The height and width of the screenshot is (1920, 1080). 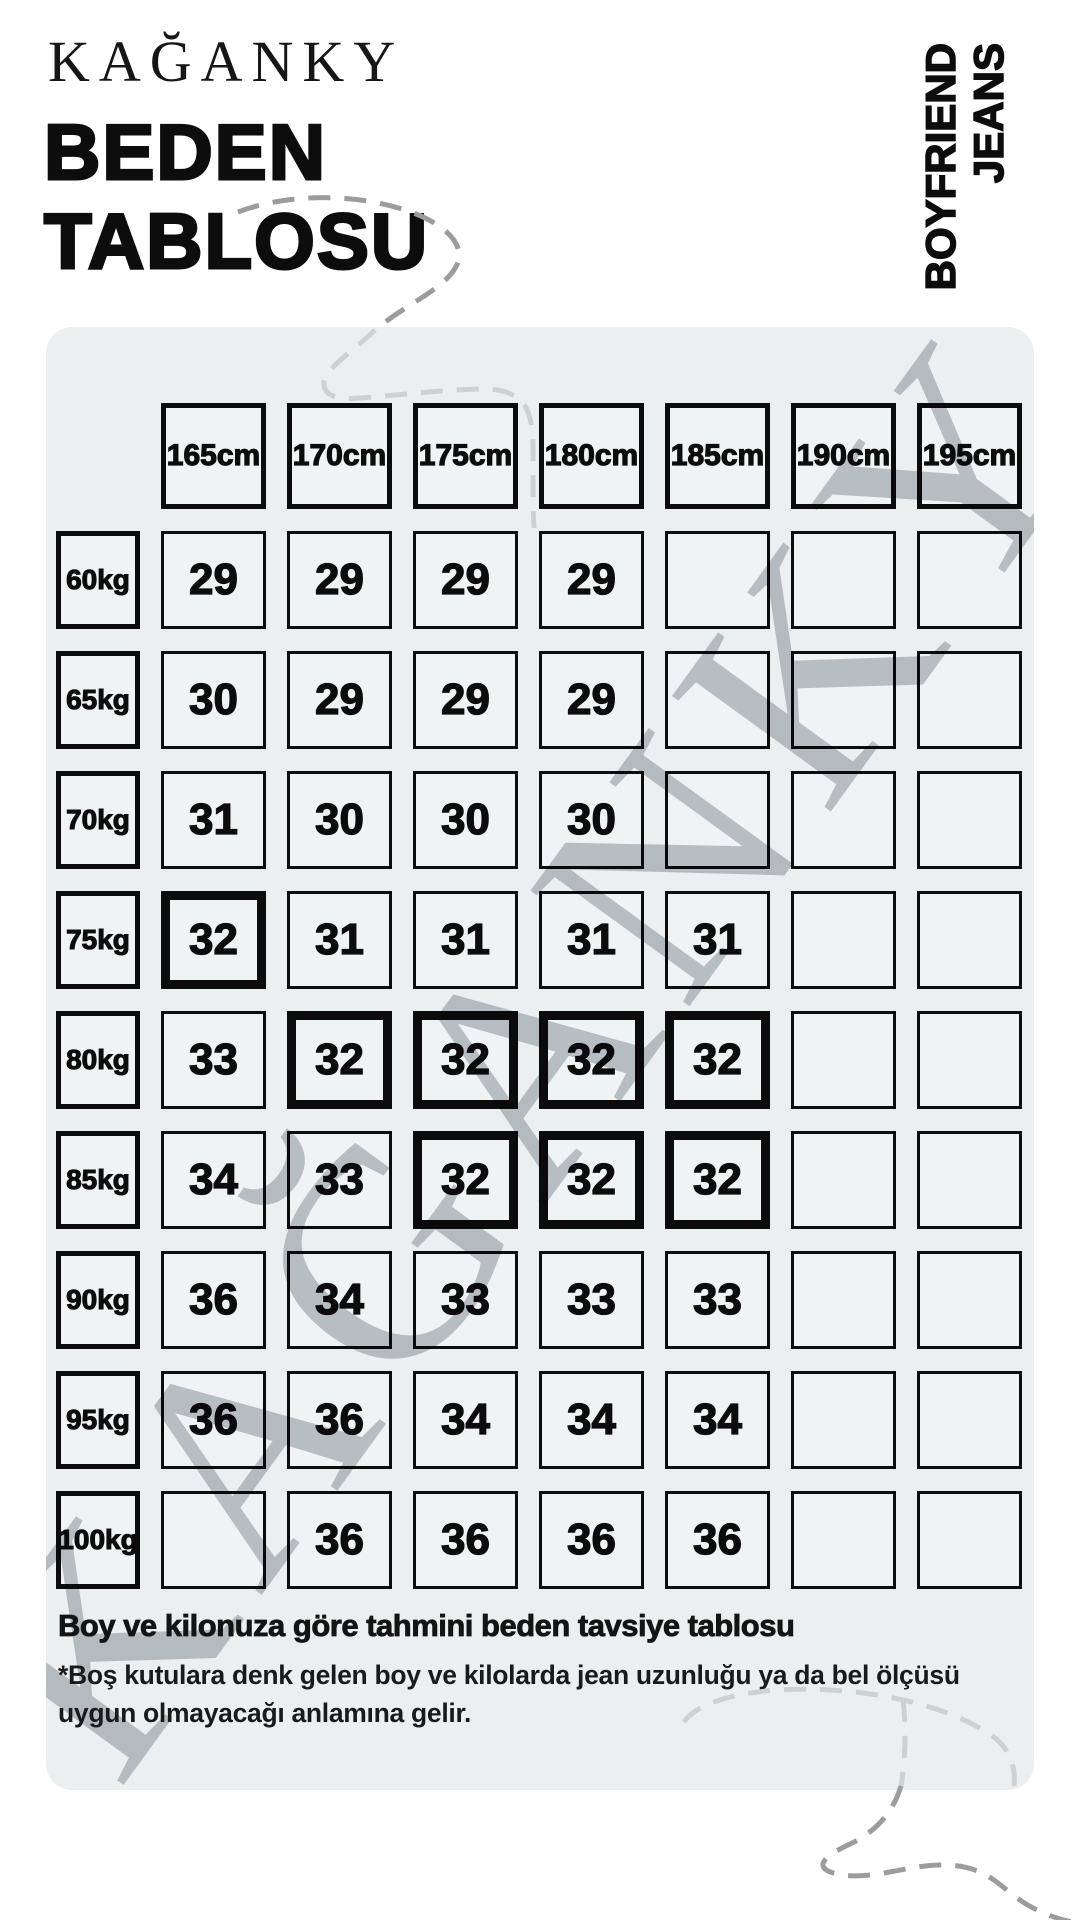 I want to click on size-cell-70kg-170cm: 30, so click(x=339, y=820).